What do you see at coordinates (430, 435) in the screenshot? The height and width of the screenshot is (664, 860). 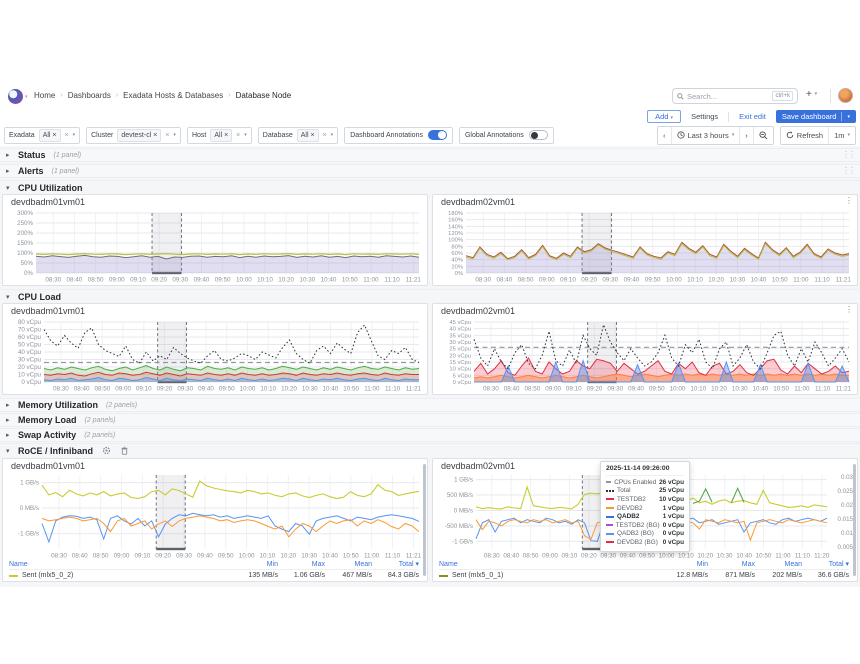 I see `row-swap-activity: ▸ Swap Activity (2 panels)` at bounding box center [430, 435].